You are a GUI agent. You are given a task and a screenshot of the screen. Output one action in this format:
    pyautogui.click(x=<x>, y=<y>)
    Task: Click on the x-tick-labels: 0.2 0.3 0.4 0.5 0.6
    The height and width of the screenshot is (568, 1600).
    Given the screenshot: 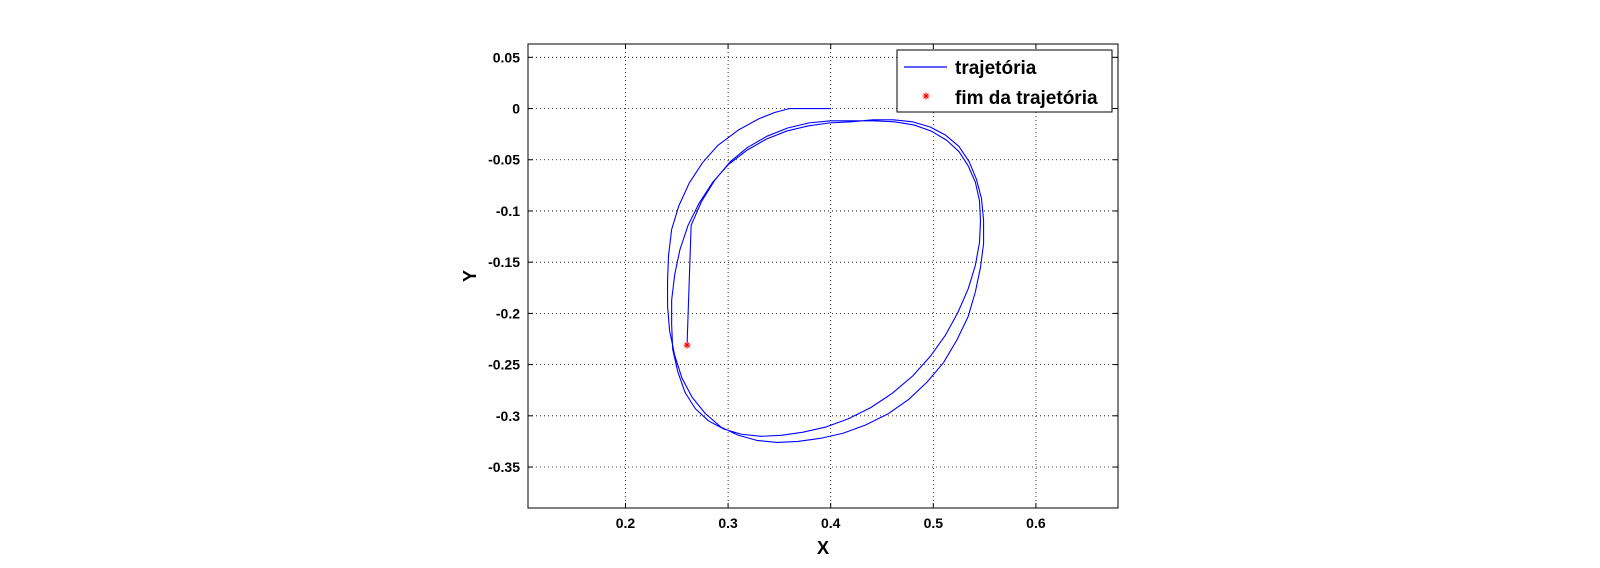 What is the action you would take?
    pyautogui.click(x=831, y=523)
    